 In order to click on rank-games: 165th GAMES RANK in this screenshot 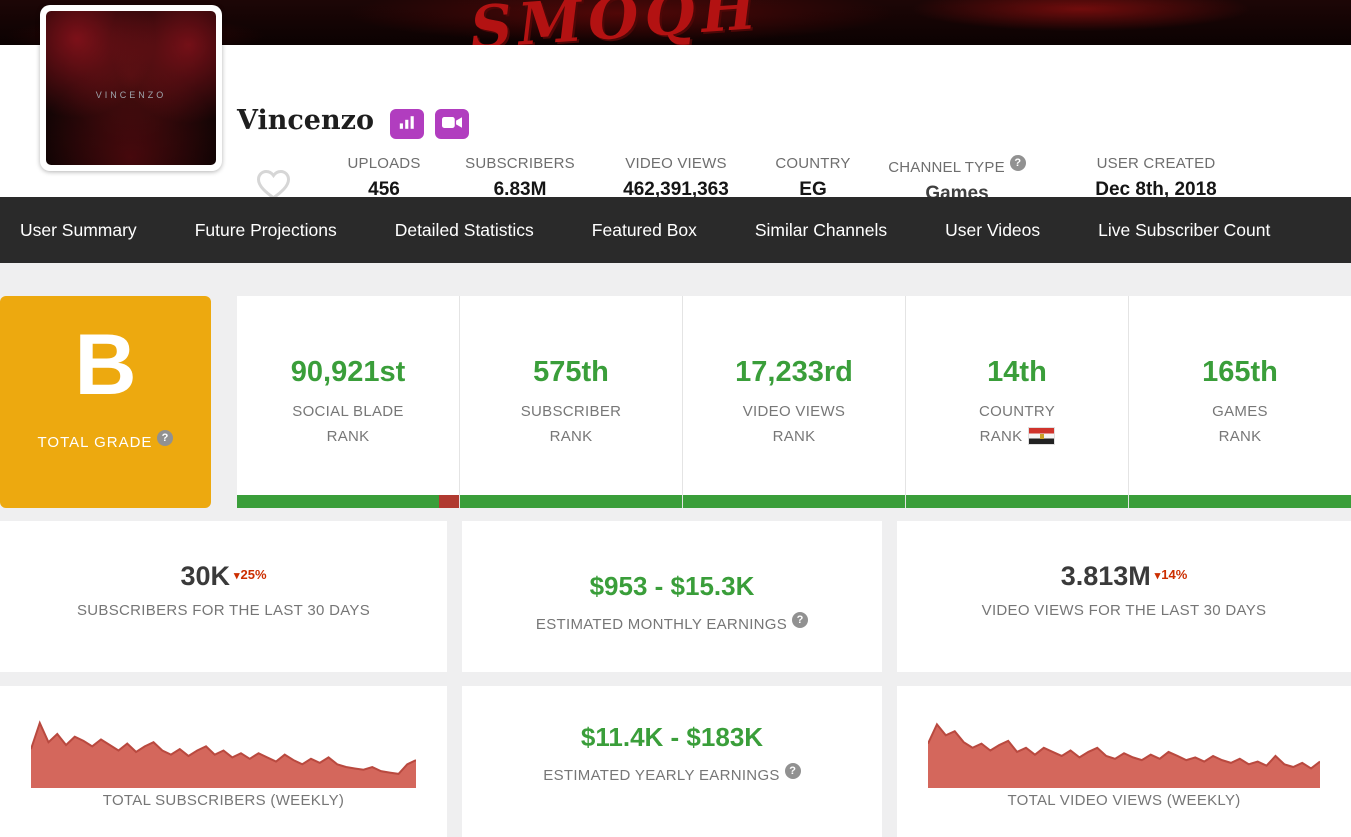, I will do `click(1240, 402)`.